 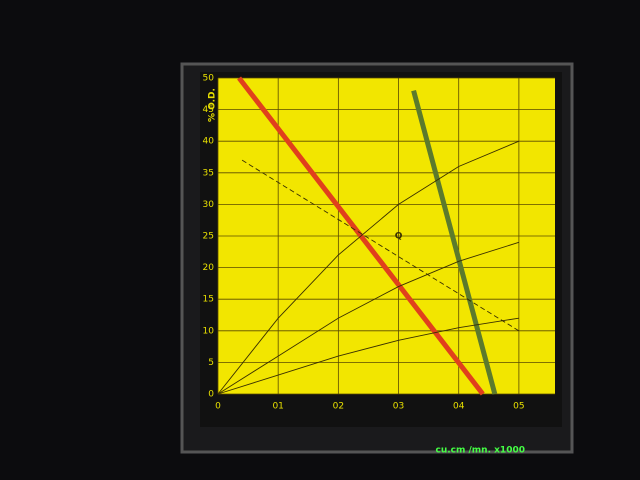 What do you see at coordinates (208, 300) in the screenshot?
I see `y-tick-label: 15` at bounding box center [208, 300].